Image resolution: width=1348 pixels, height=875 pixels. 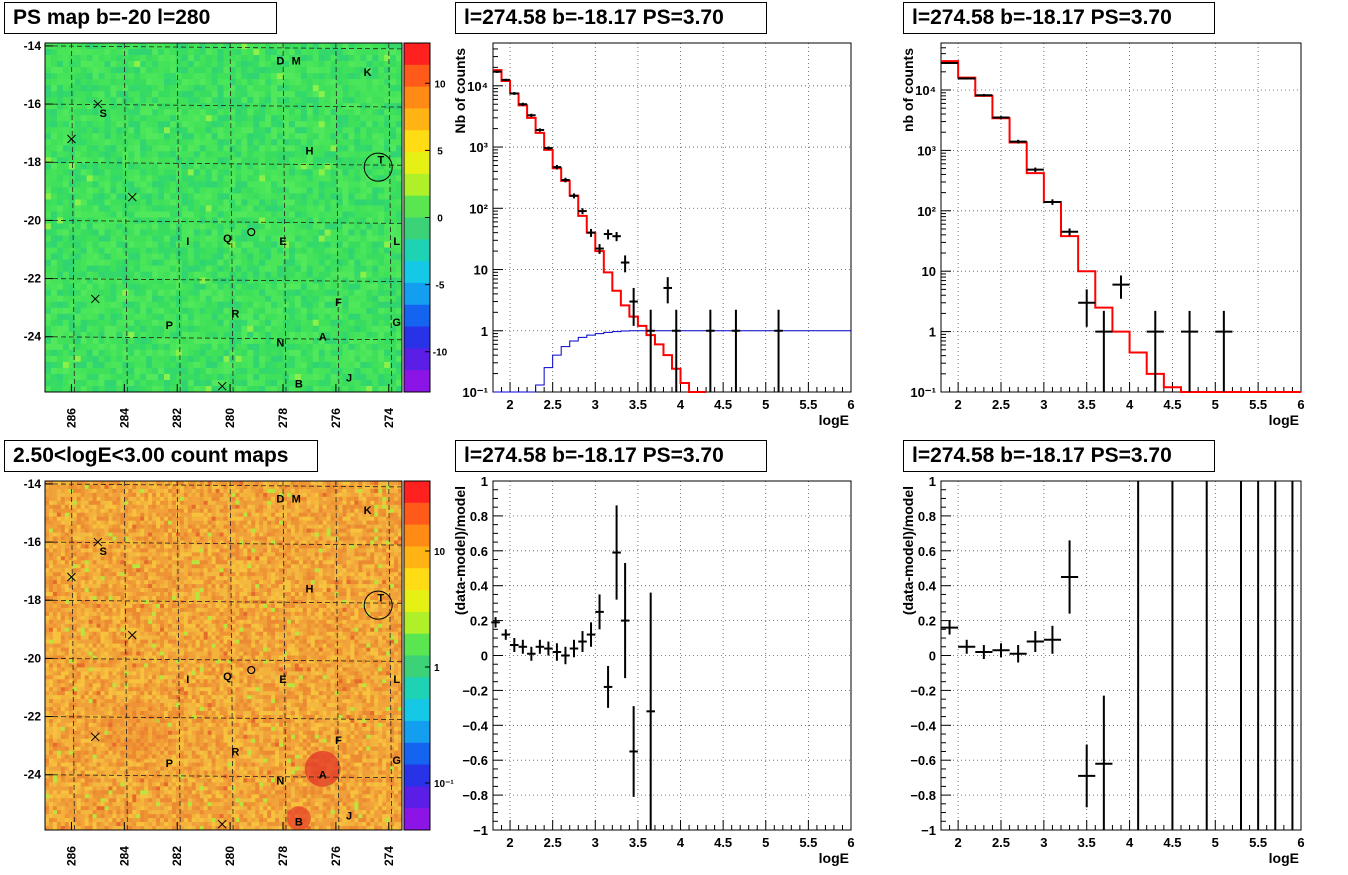 I want to click on source-label-B: B, so click(x=299, y=384).